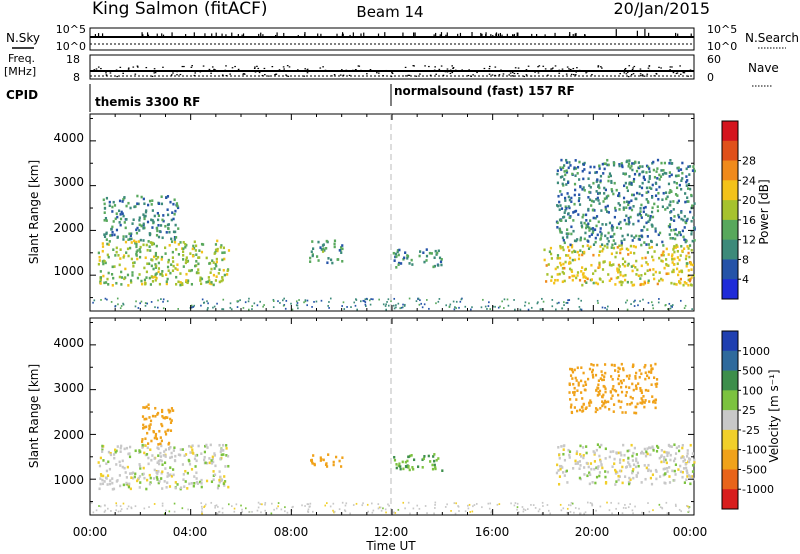 The height and width of the screenshot is (554, 800). What do you see at coordinates (147, 102) in the screenshot?
I see `cpid-mode-1: themis 3300 RF` at bounding box center [147, 102].